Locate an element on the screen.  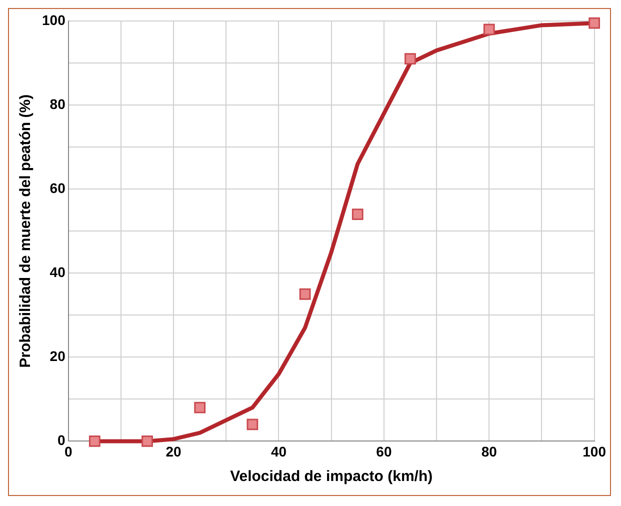
x-axis-title: Velocidad de impacto (km/h) is located at coordinates (331, 477).